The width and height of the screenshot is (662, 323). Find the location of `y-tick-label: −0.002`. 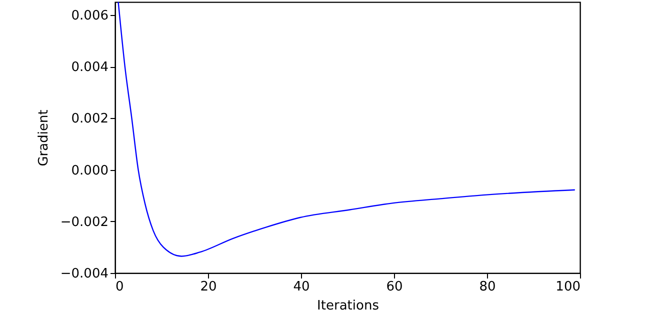

y-tick-label: −0.002 is located at coordinates (84, 222).